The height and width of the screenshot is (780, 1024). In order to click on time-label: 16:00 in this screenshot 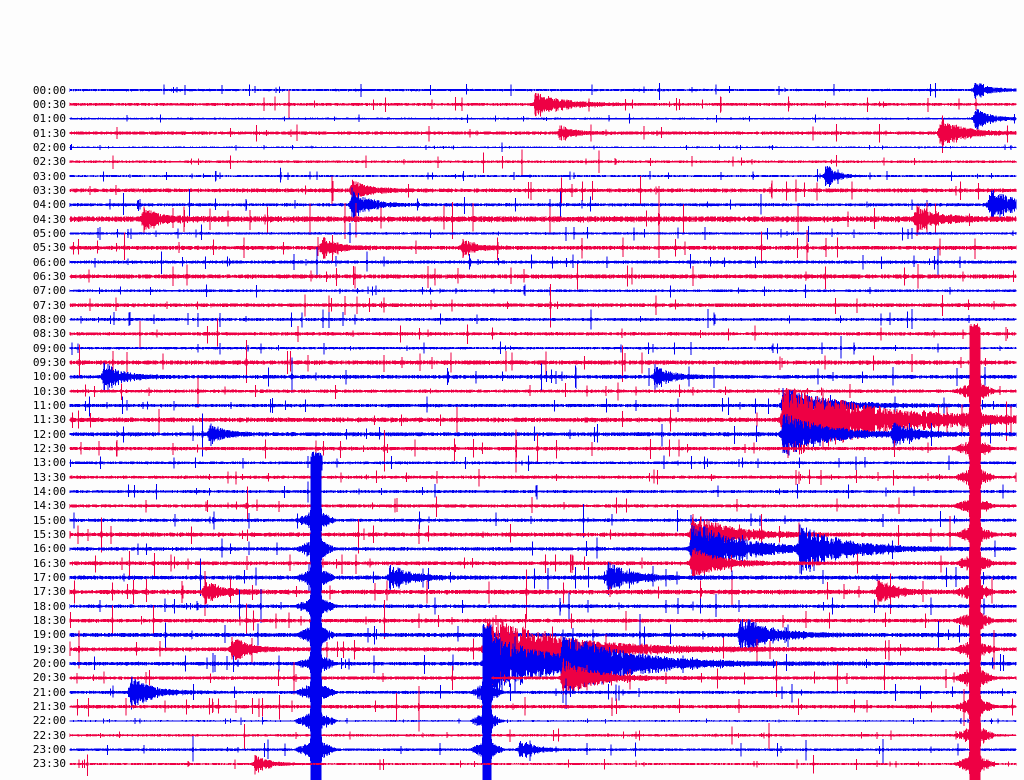, I will do `click(49, 549)`.